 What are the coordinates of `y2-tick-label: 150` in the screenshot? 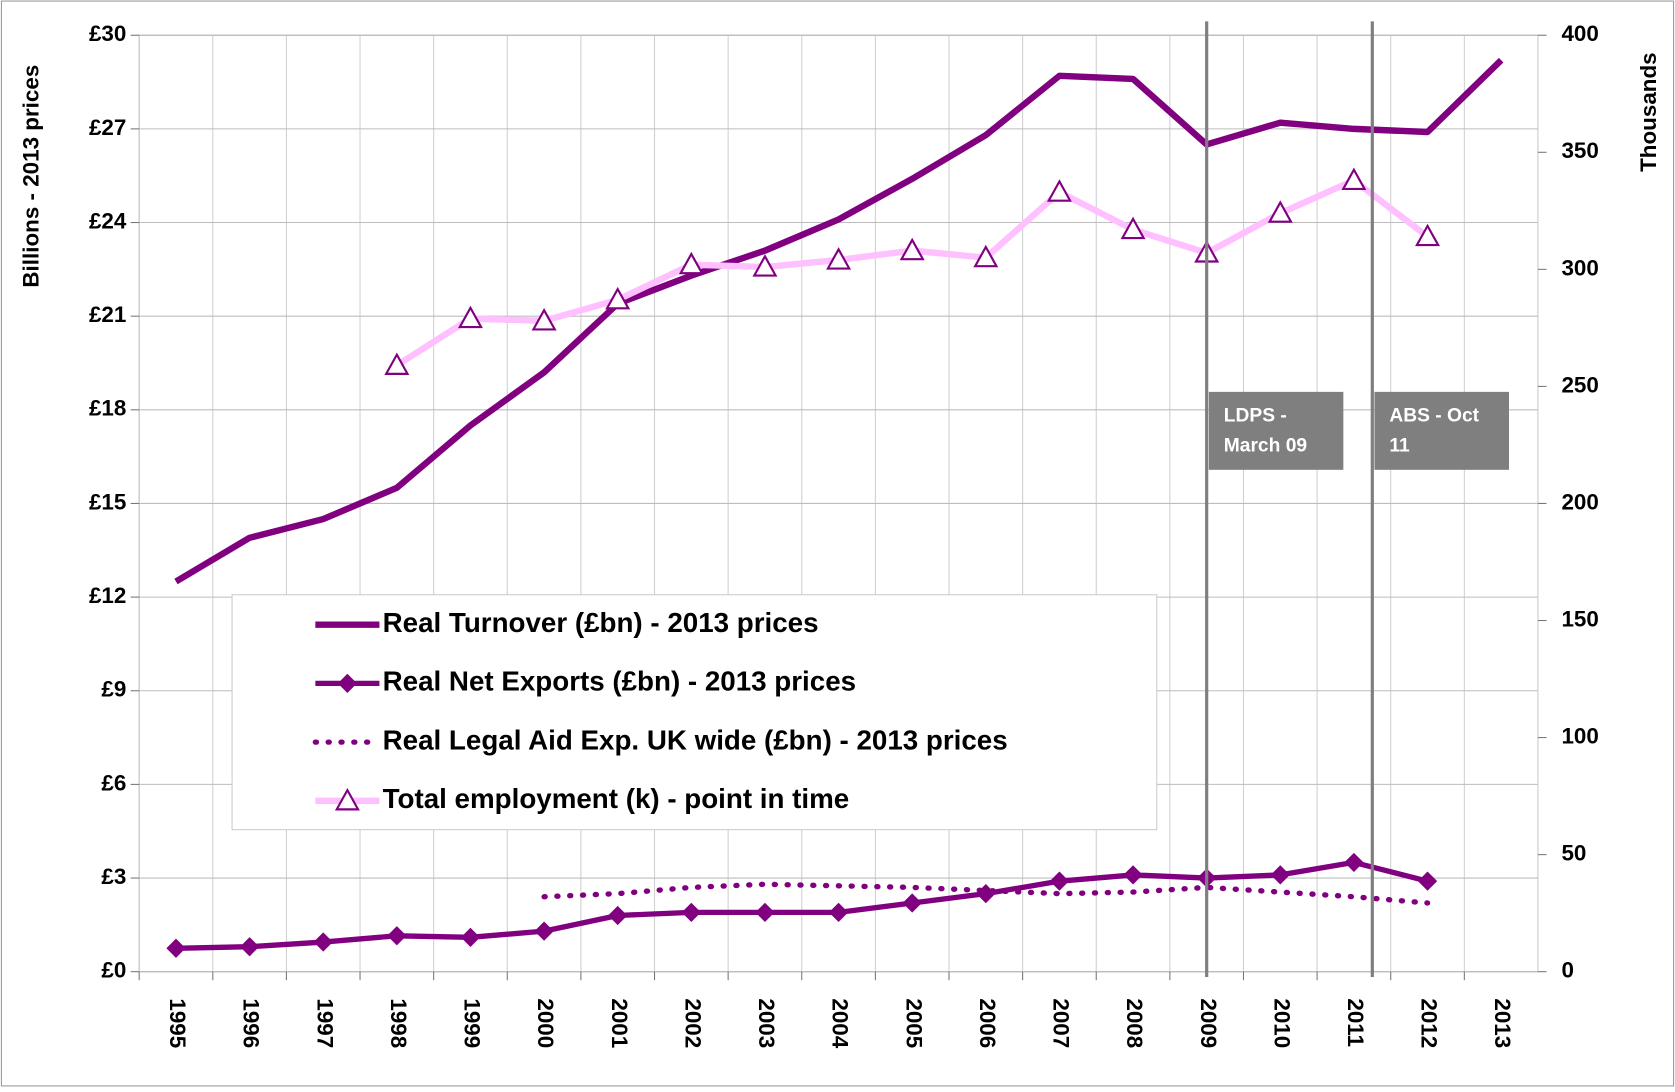 It's located at (1579, 618).